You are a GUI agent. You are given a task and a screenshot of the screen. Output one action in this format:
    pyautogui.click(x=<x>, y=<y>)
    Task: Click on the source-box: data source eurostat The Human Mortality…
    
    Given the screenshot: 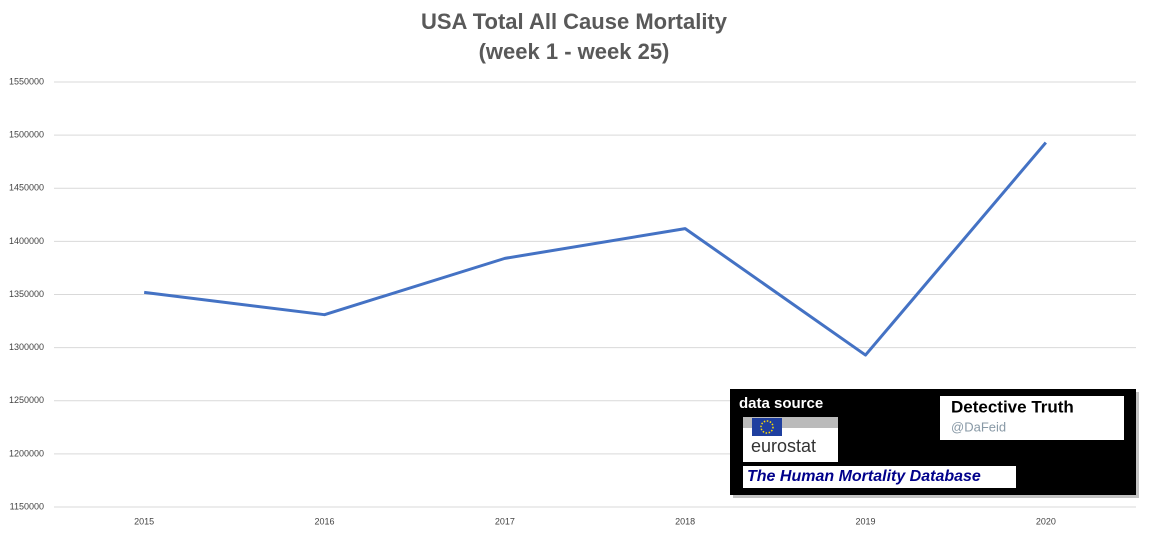 What is the action you would take?
    pyautogui.click(x=934, y=443)
    